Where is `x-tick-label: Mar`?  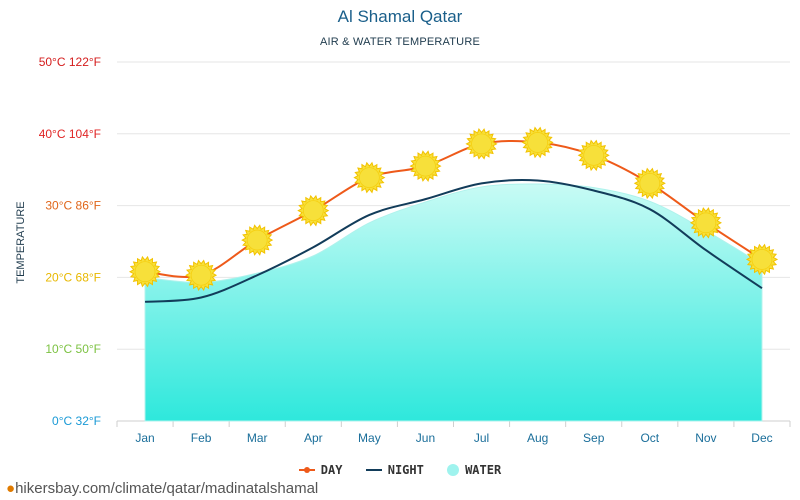
x-tick-label: Mar is located at coordinates (257, 438).